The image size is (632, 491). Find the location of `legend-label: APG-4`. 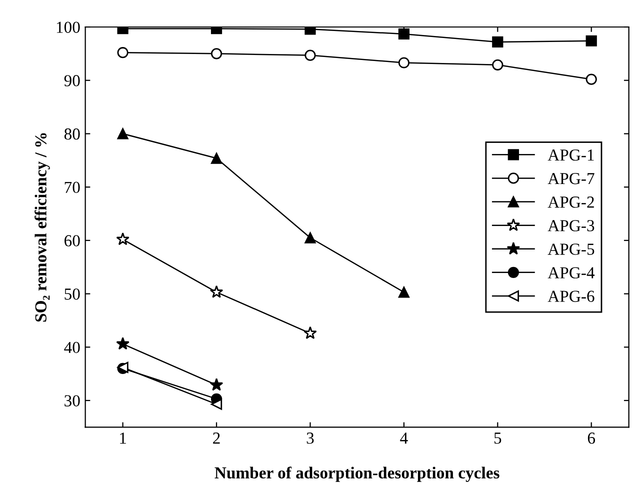

legend-label: APG-4 is located at coordinates (571, 272).